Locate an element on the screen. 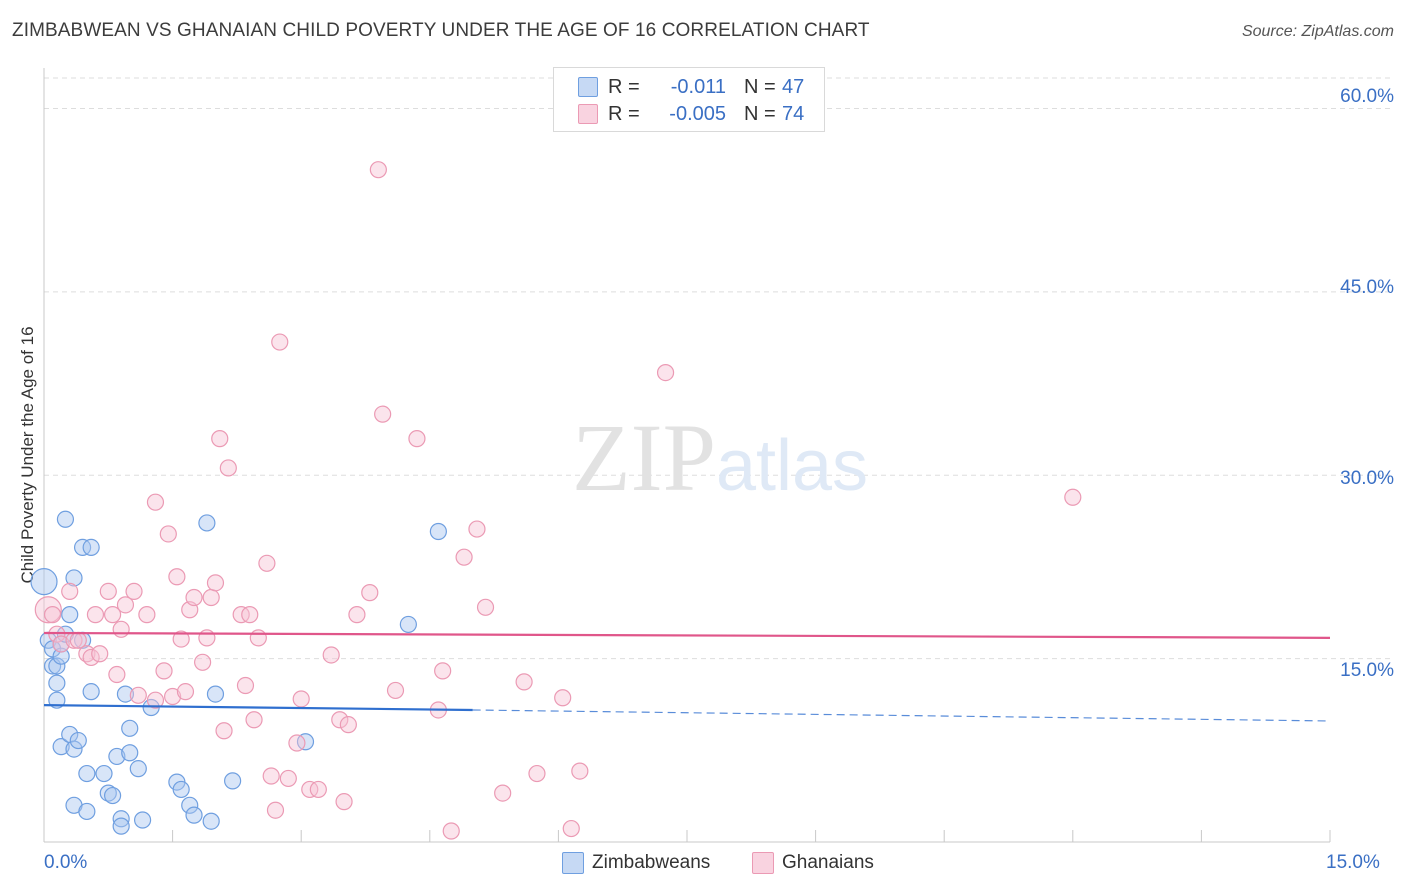  legend-n-label: N = is located at coordinates (760, 113).